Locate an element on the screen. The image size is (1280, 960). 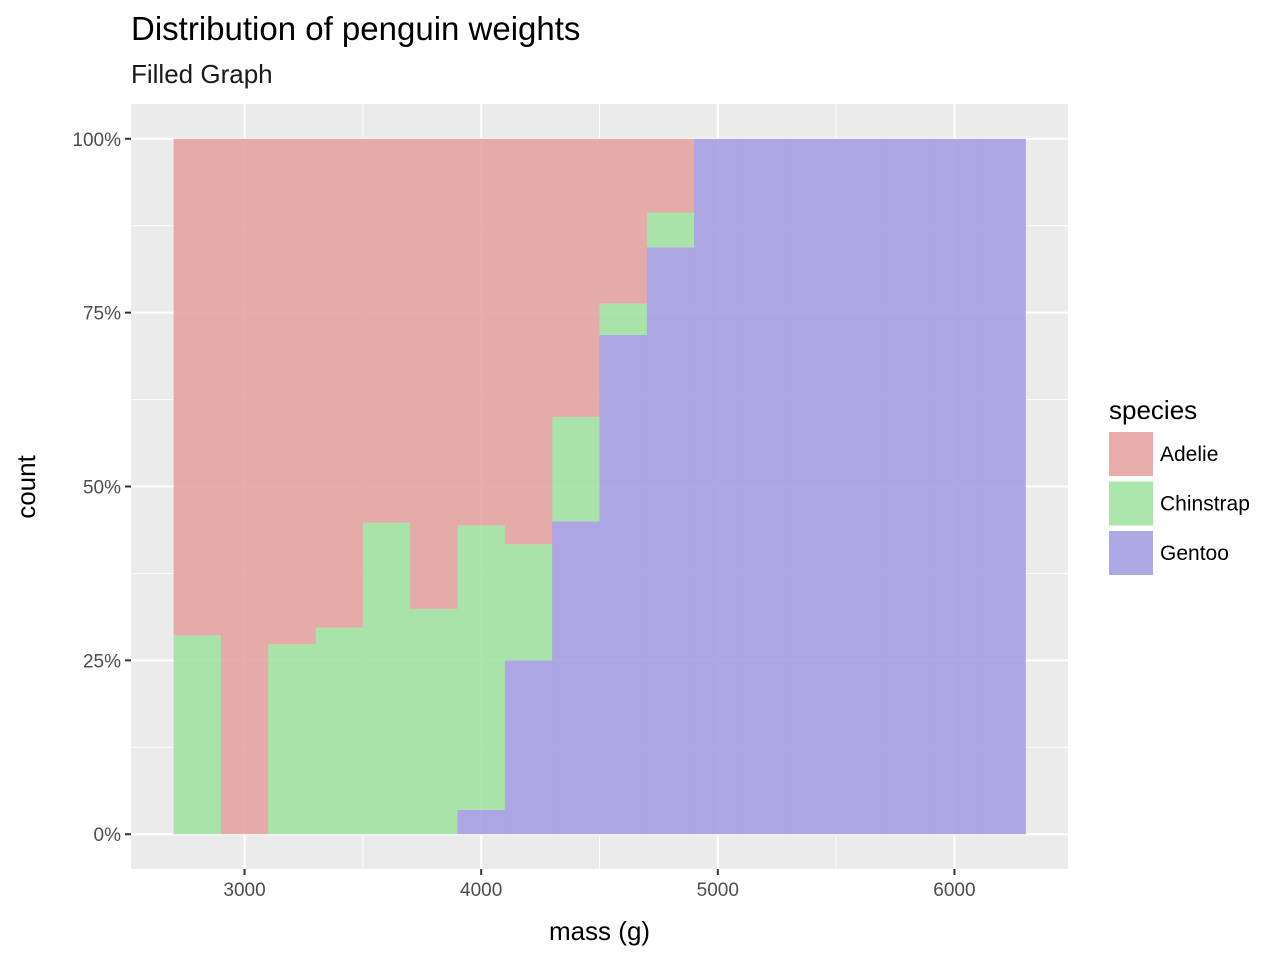
legend-label-gentoo: Gentoo is located at coordinates (1194, 553).